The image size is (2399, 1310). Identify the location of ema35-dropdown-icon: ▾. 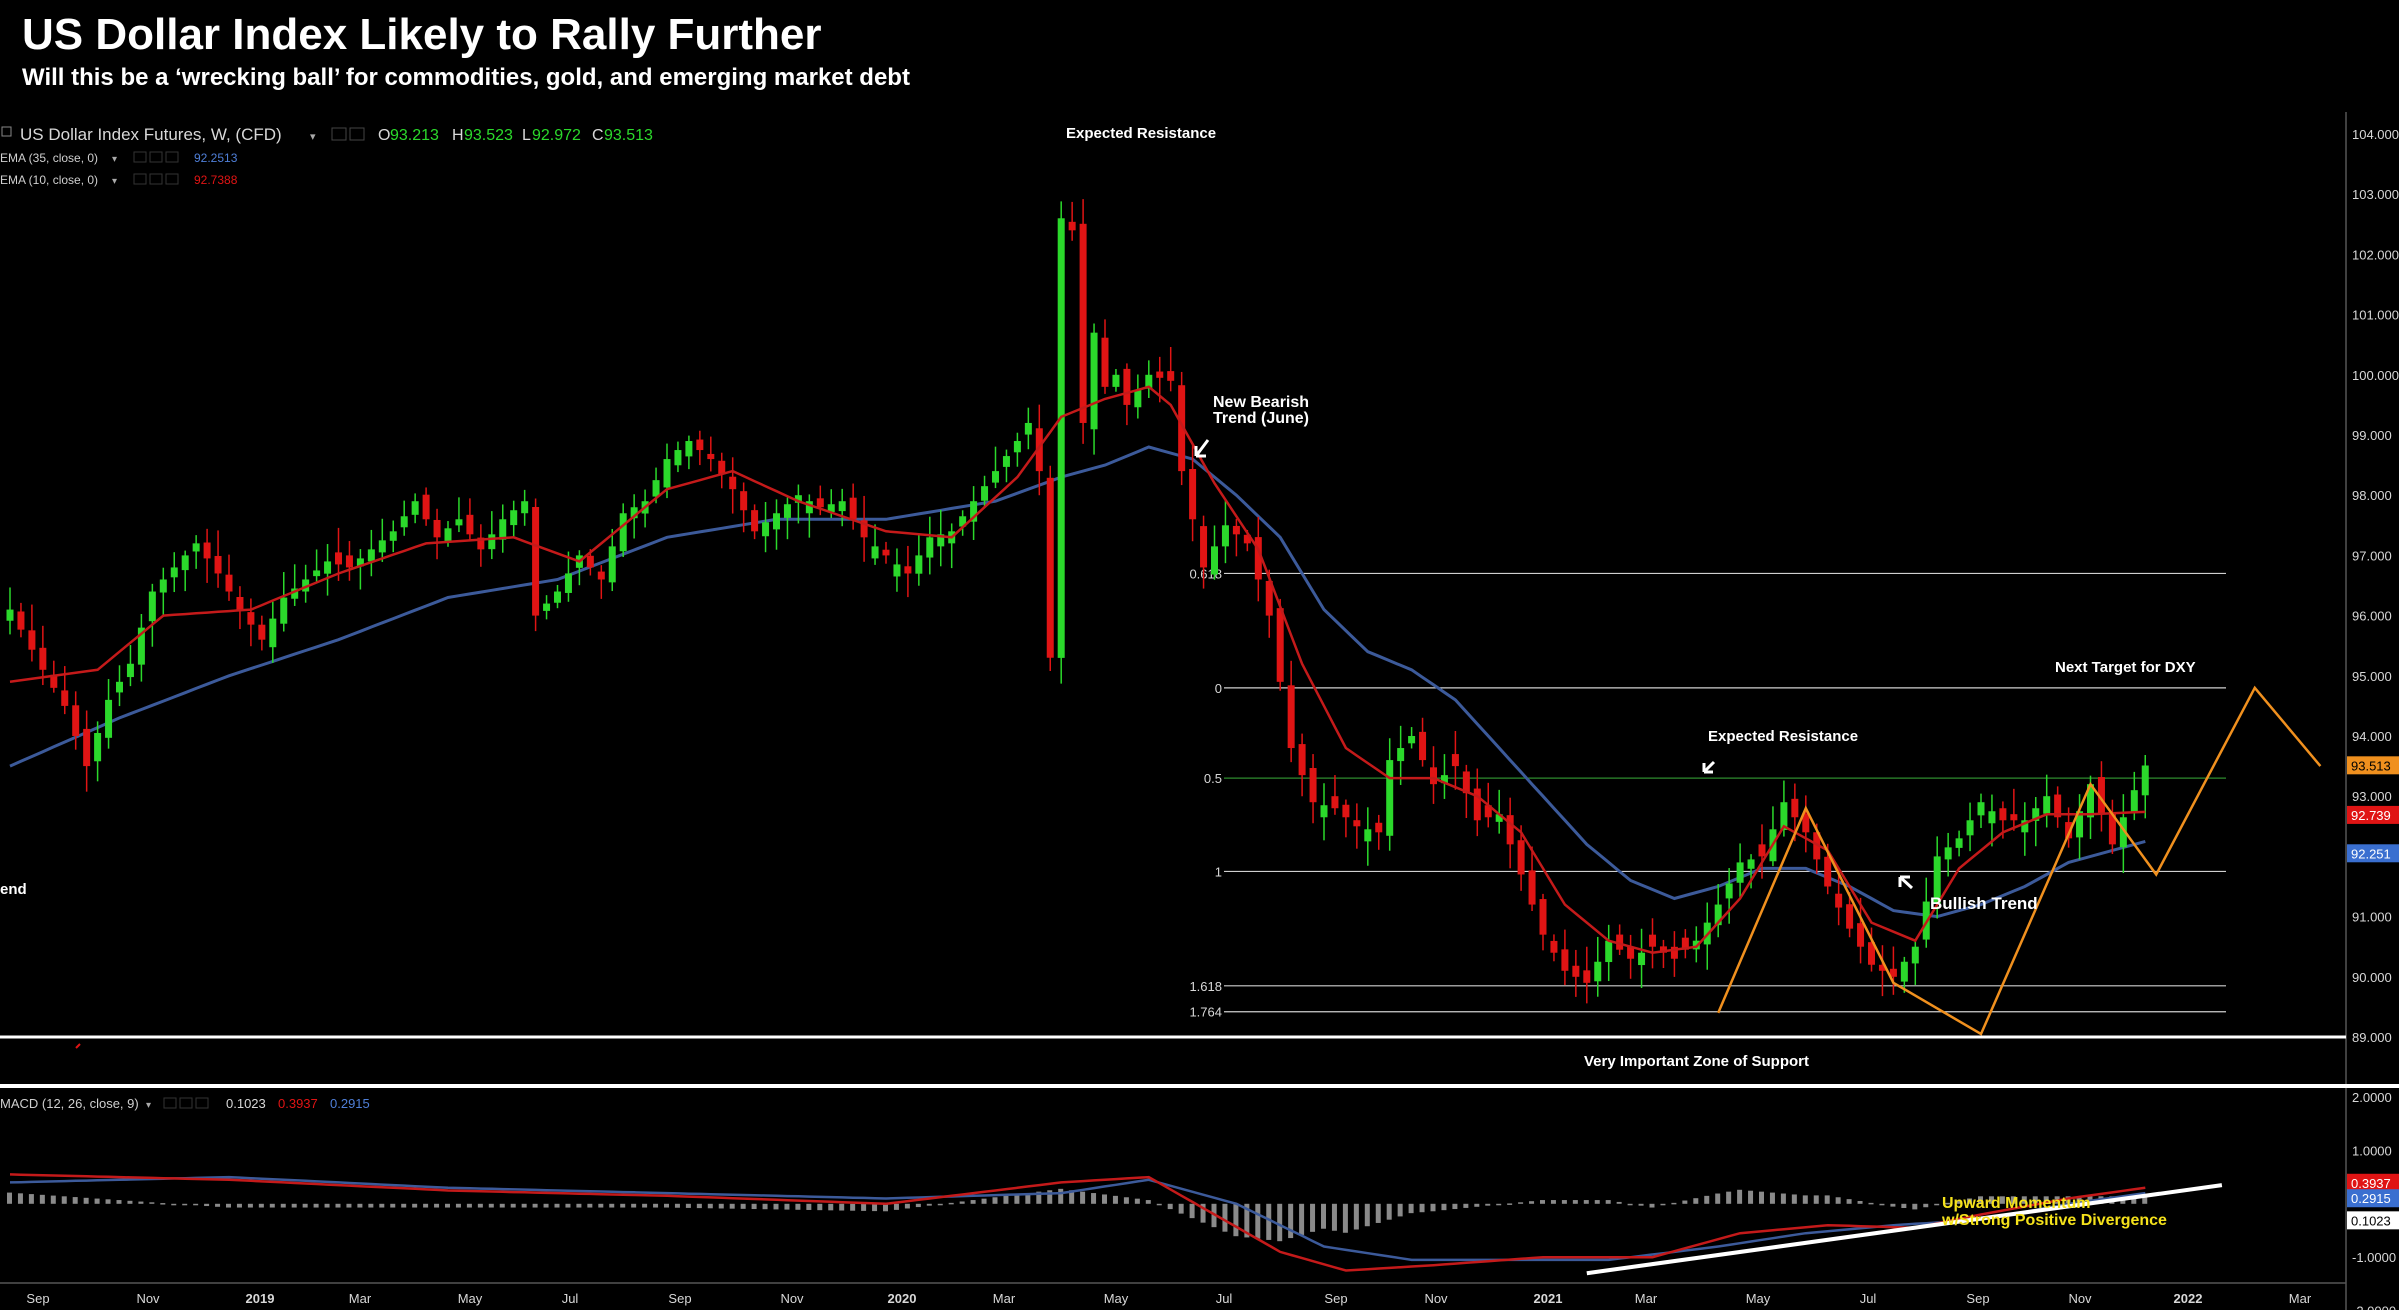
(114, 159).